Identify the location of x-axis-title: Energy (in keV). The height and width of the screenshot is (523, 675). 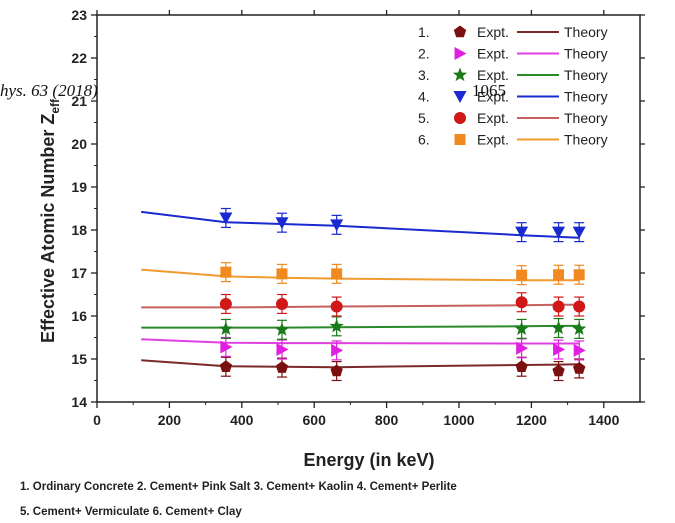
(368, 460).